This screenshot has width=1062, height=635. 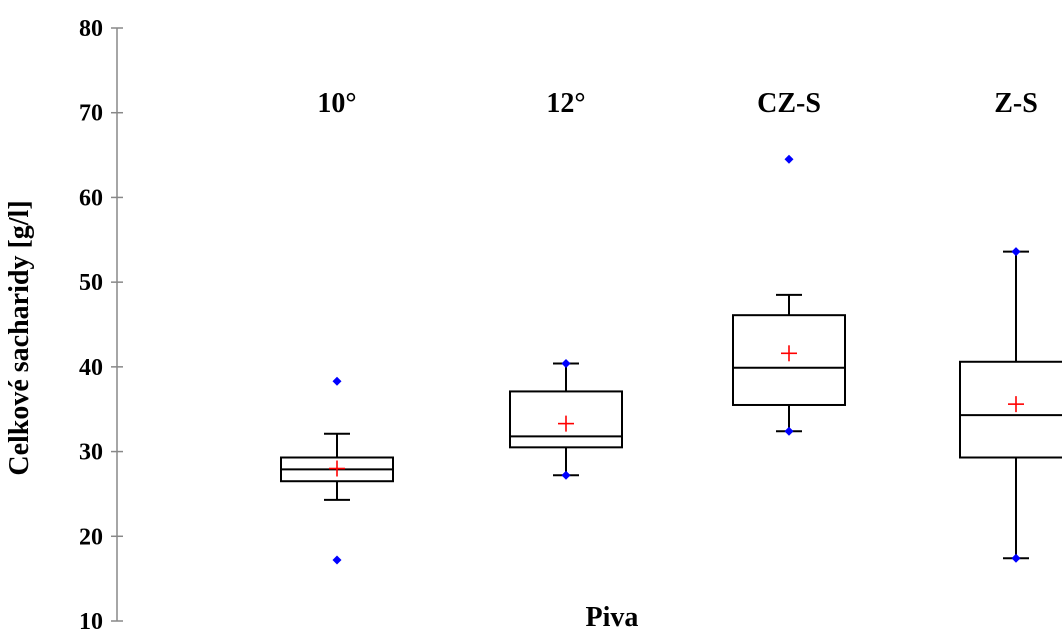 What do you see at coordinates (1010, 325) in the screenshot?
I see `box-4: Z-S` at bounding box center [1010, 325].